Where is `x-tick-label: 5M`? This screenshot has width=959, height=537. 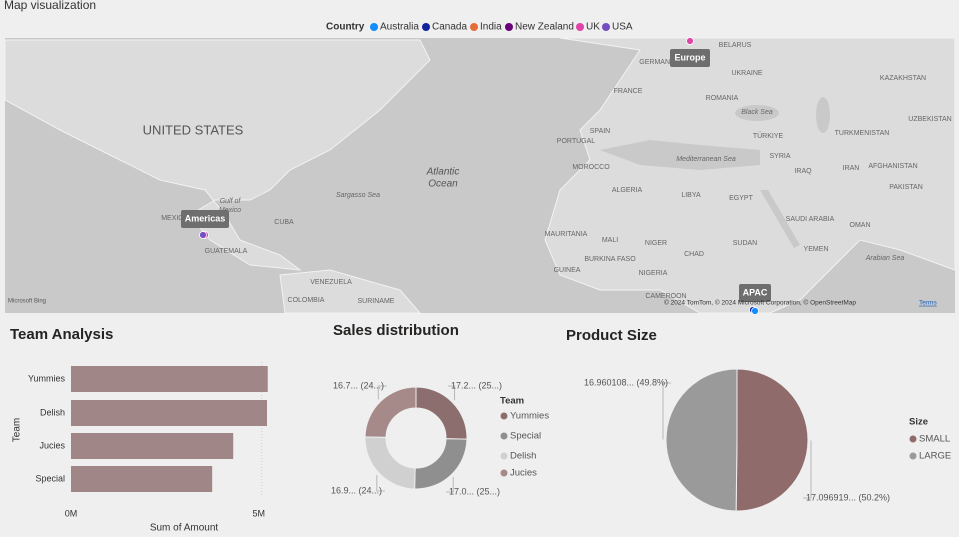
x-tick-label: 5M is located at coordinates (258, 513).